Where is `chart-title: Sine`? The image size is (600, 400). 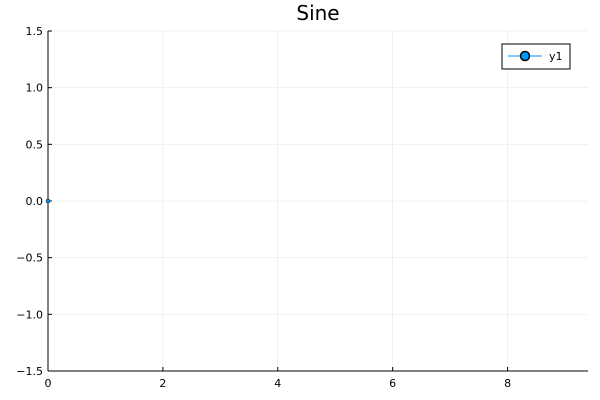 chart-title: Sine is located at coordinates (317, 13).